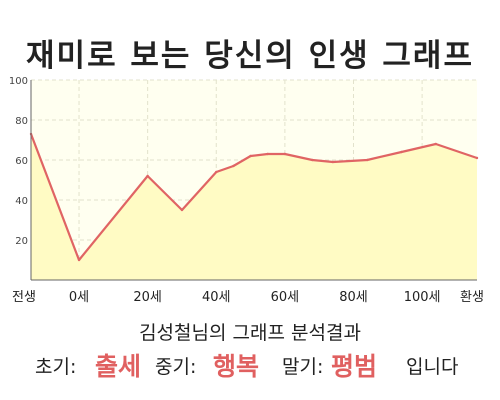  I want to click on mid-phase-label: 중기:, so click(176, 367).